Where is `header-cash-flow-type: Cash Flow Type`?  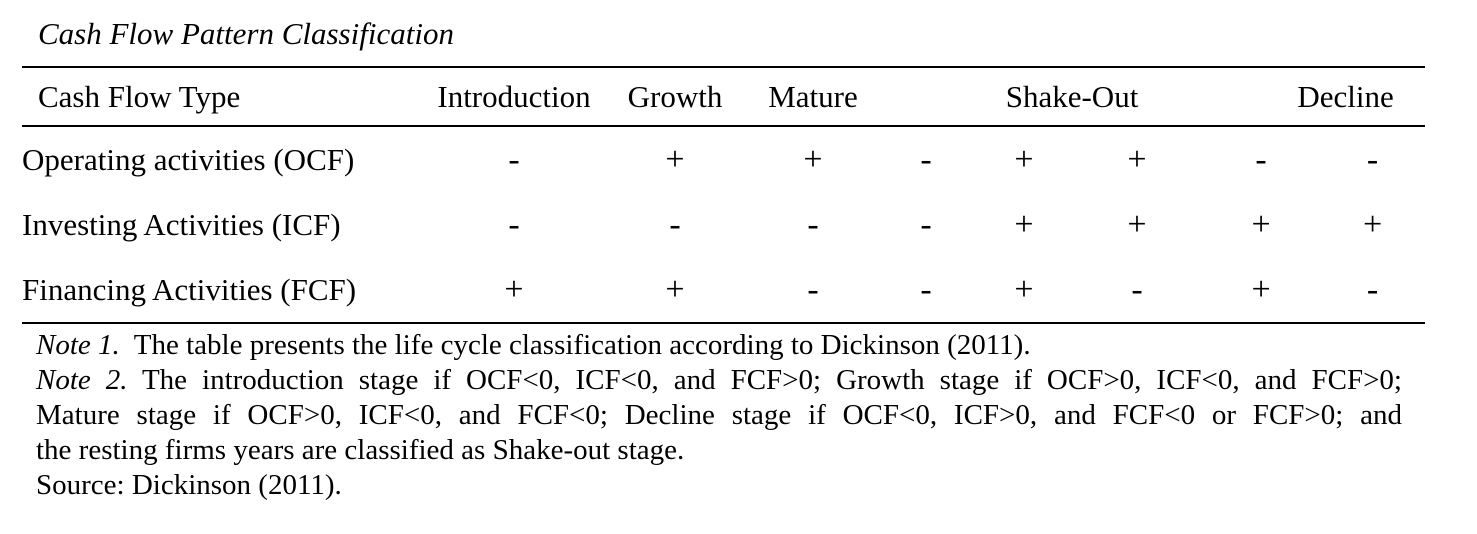
header-cash-flow-type: Cash Flow Type is located at coordinates (225, 97).